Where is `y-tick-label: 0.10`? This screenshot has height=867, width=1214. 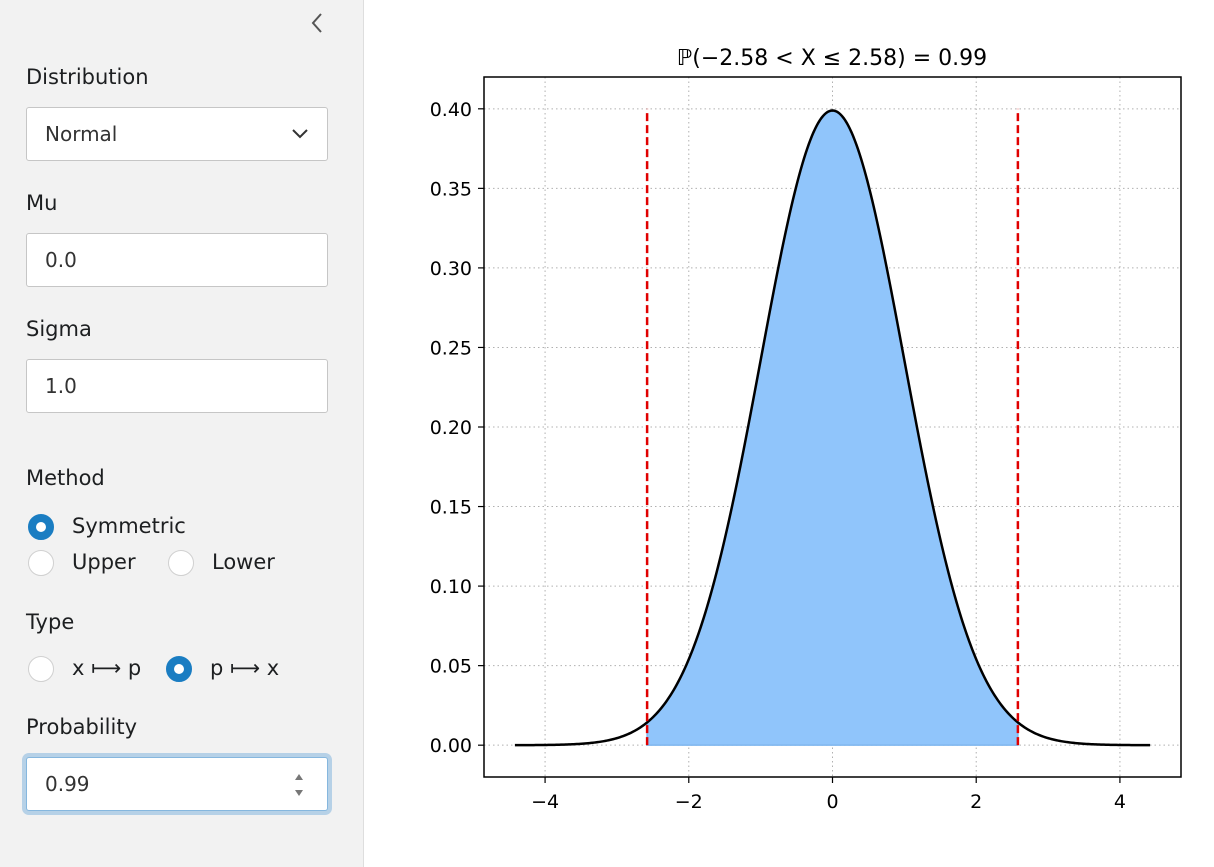 y-tick-label: 0.10 is located at coordinates (451, 587).